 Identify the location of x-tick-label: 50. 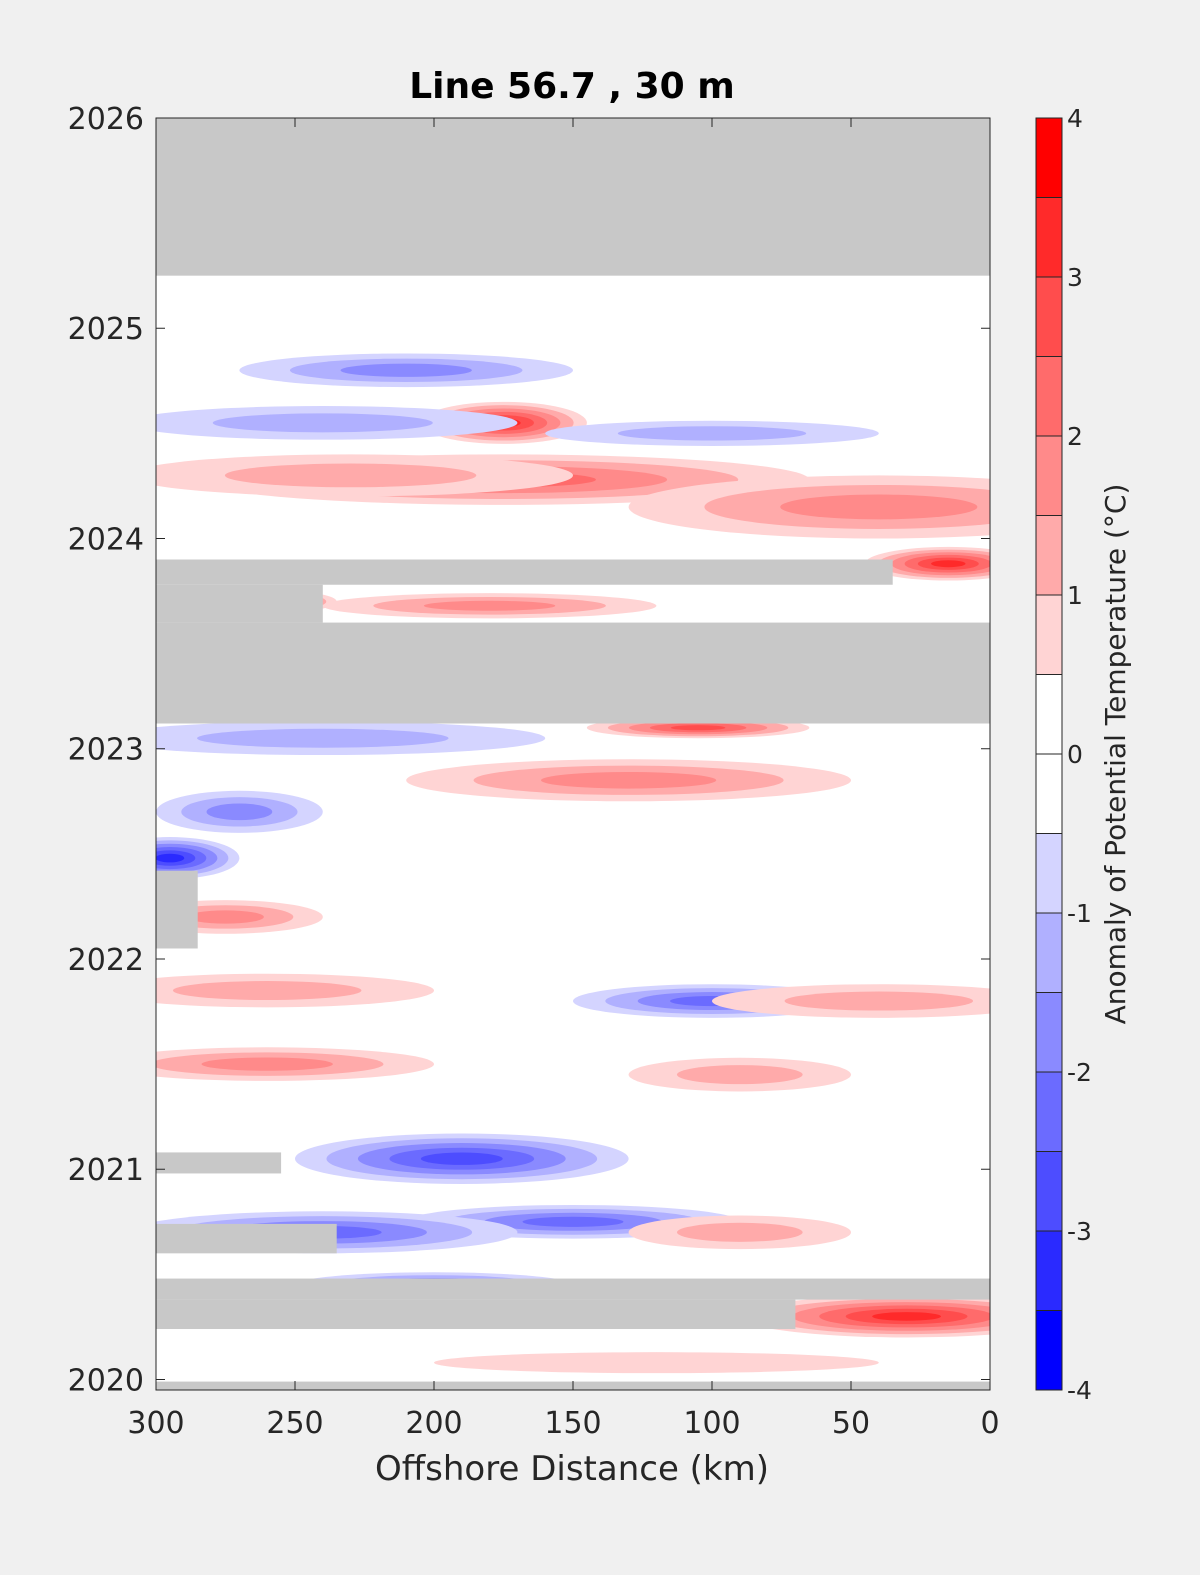
(851, 1423).